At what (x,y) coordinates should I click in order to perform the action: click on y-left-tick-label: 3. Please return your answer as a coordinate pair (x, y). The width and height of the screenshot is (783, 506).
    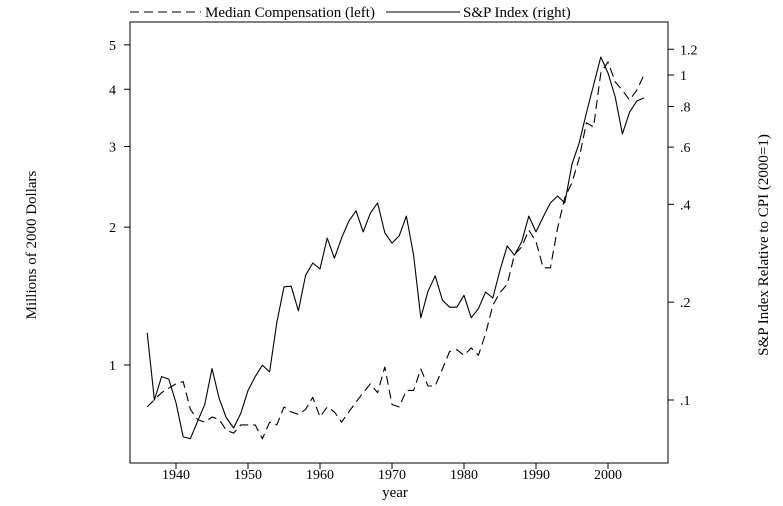
    Looking at the image, I should click on (112, 147).